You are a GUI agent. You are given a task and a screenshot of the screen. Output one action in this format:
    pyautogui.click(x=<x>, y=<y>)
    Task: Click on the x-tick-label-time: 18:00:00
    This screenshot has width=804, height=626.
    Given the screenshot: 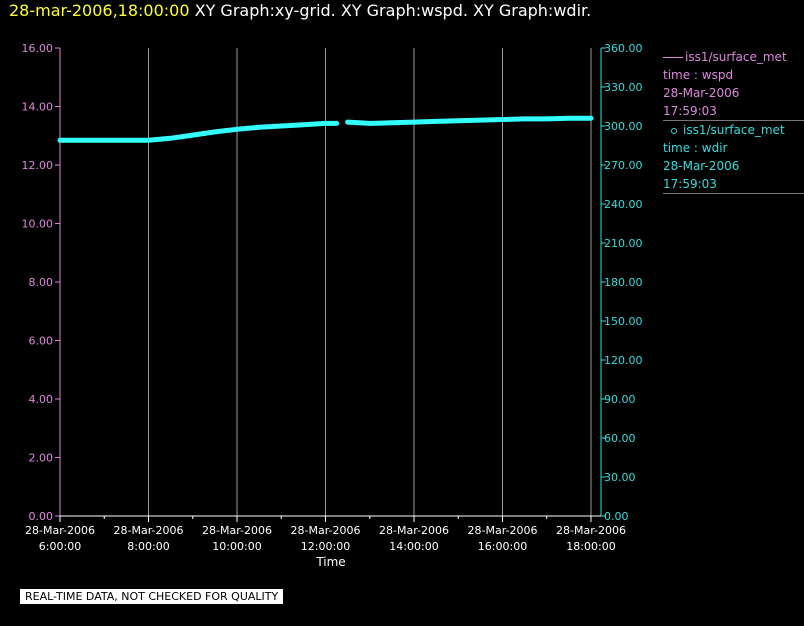 What is the action you would take?
    pyautogui.click(x=590, y=546)
    